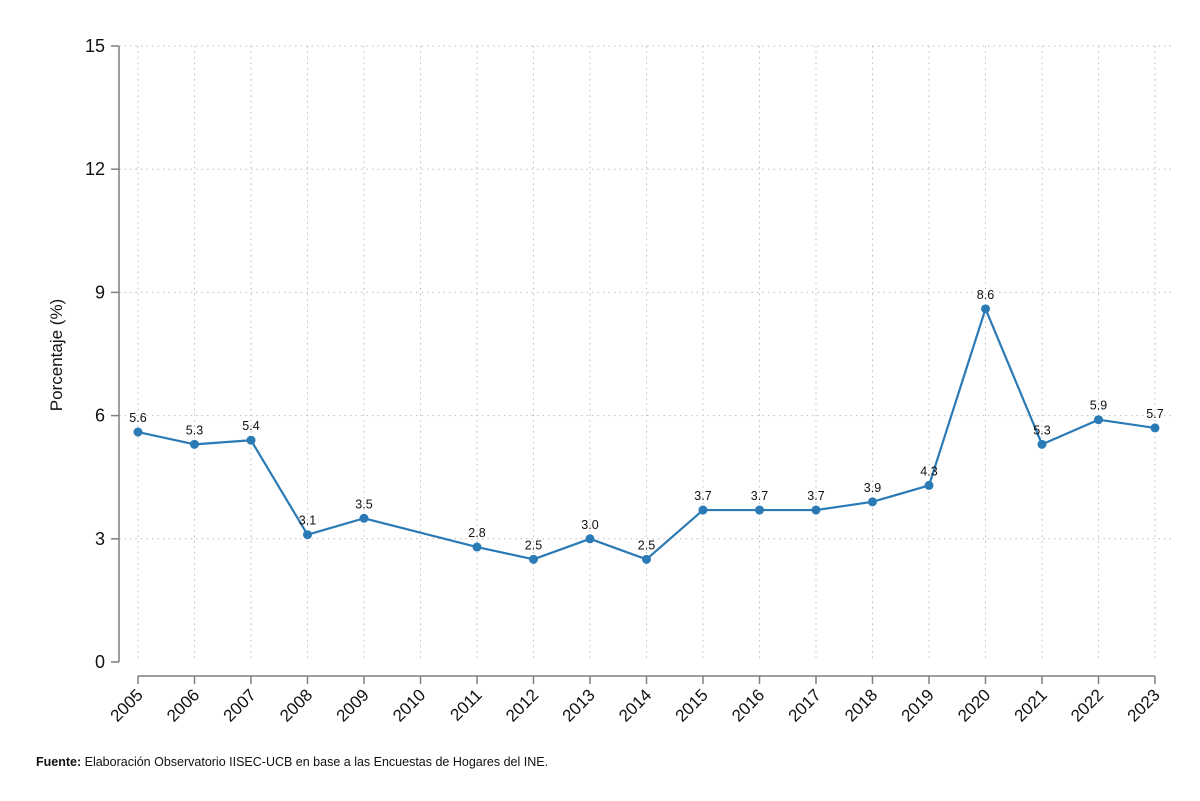 This screenshot has height=801, width=1200. Describe the element at coordinates (918, 705) in the screenshot. I see `x-tick-label: 2019` at that location.